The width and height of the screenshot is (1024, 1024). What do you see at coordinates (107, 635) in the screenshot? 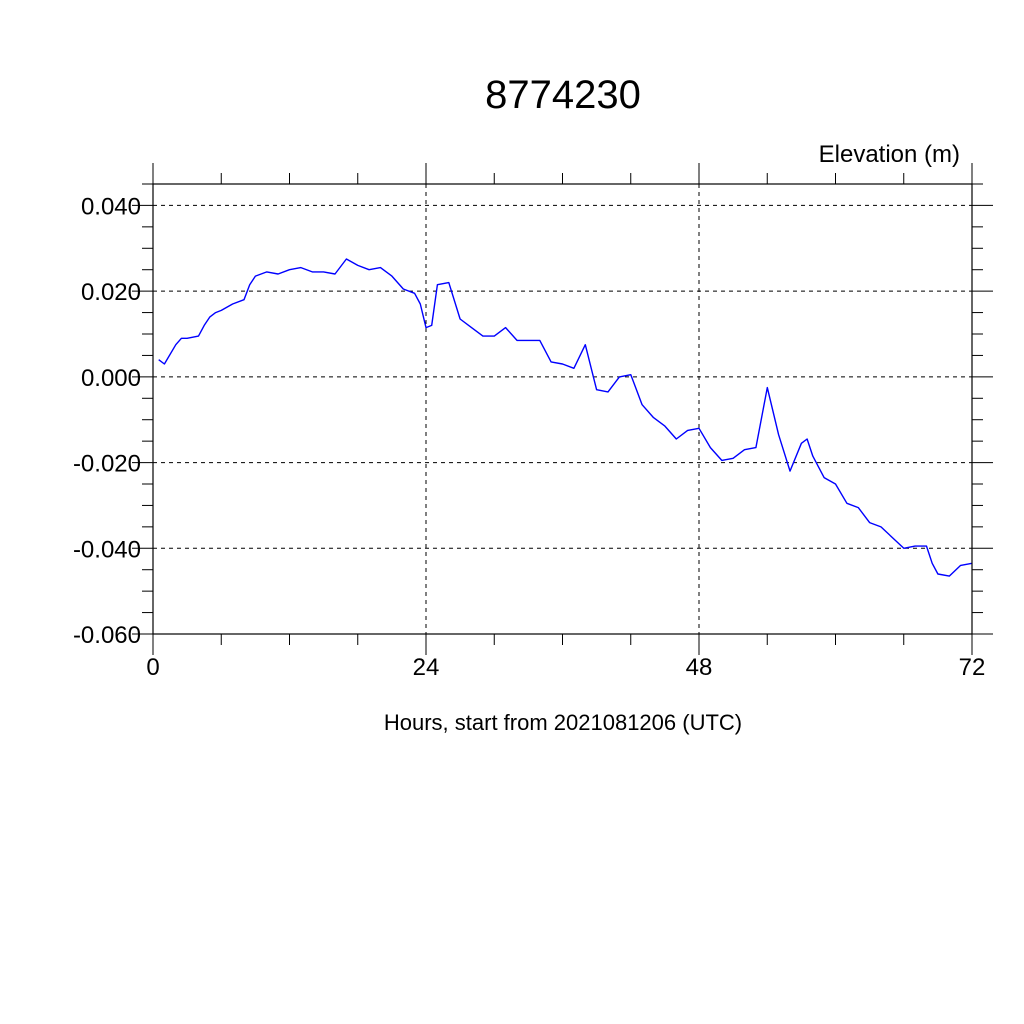
I see `y-tick-label: -0.060` at bounding box center [107, 635].